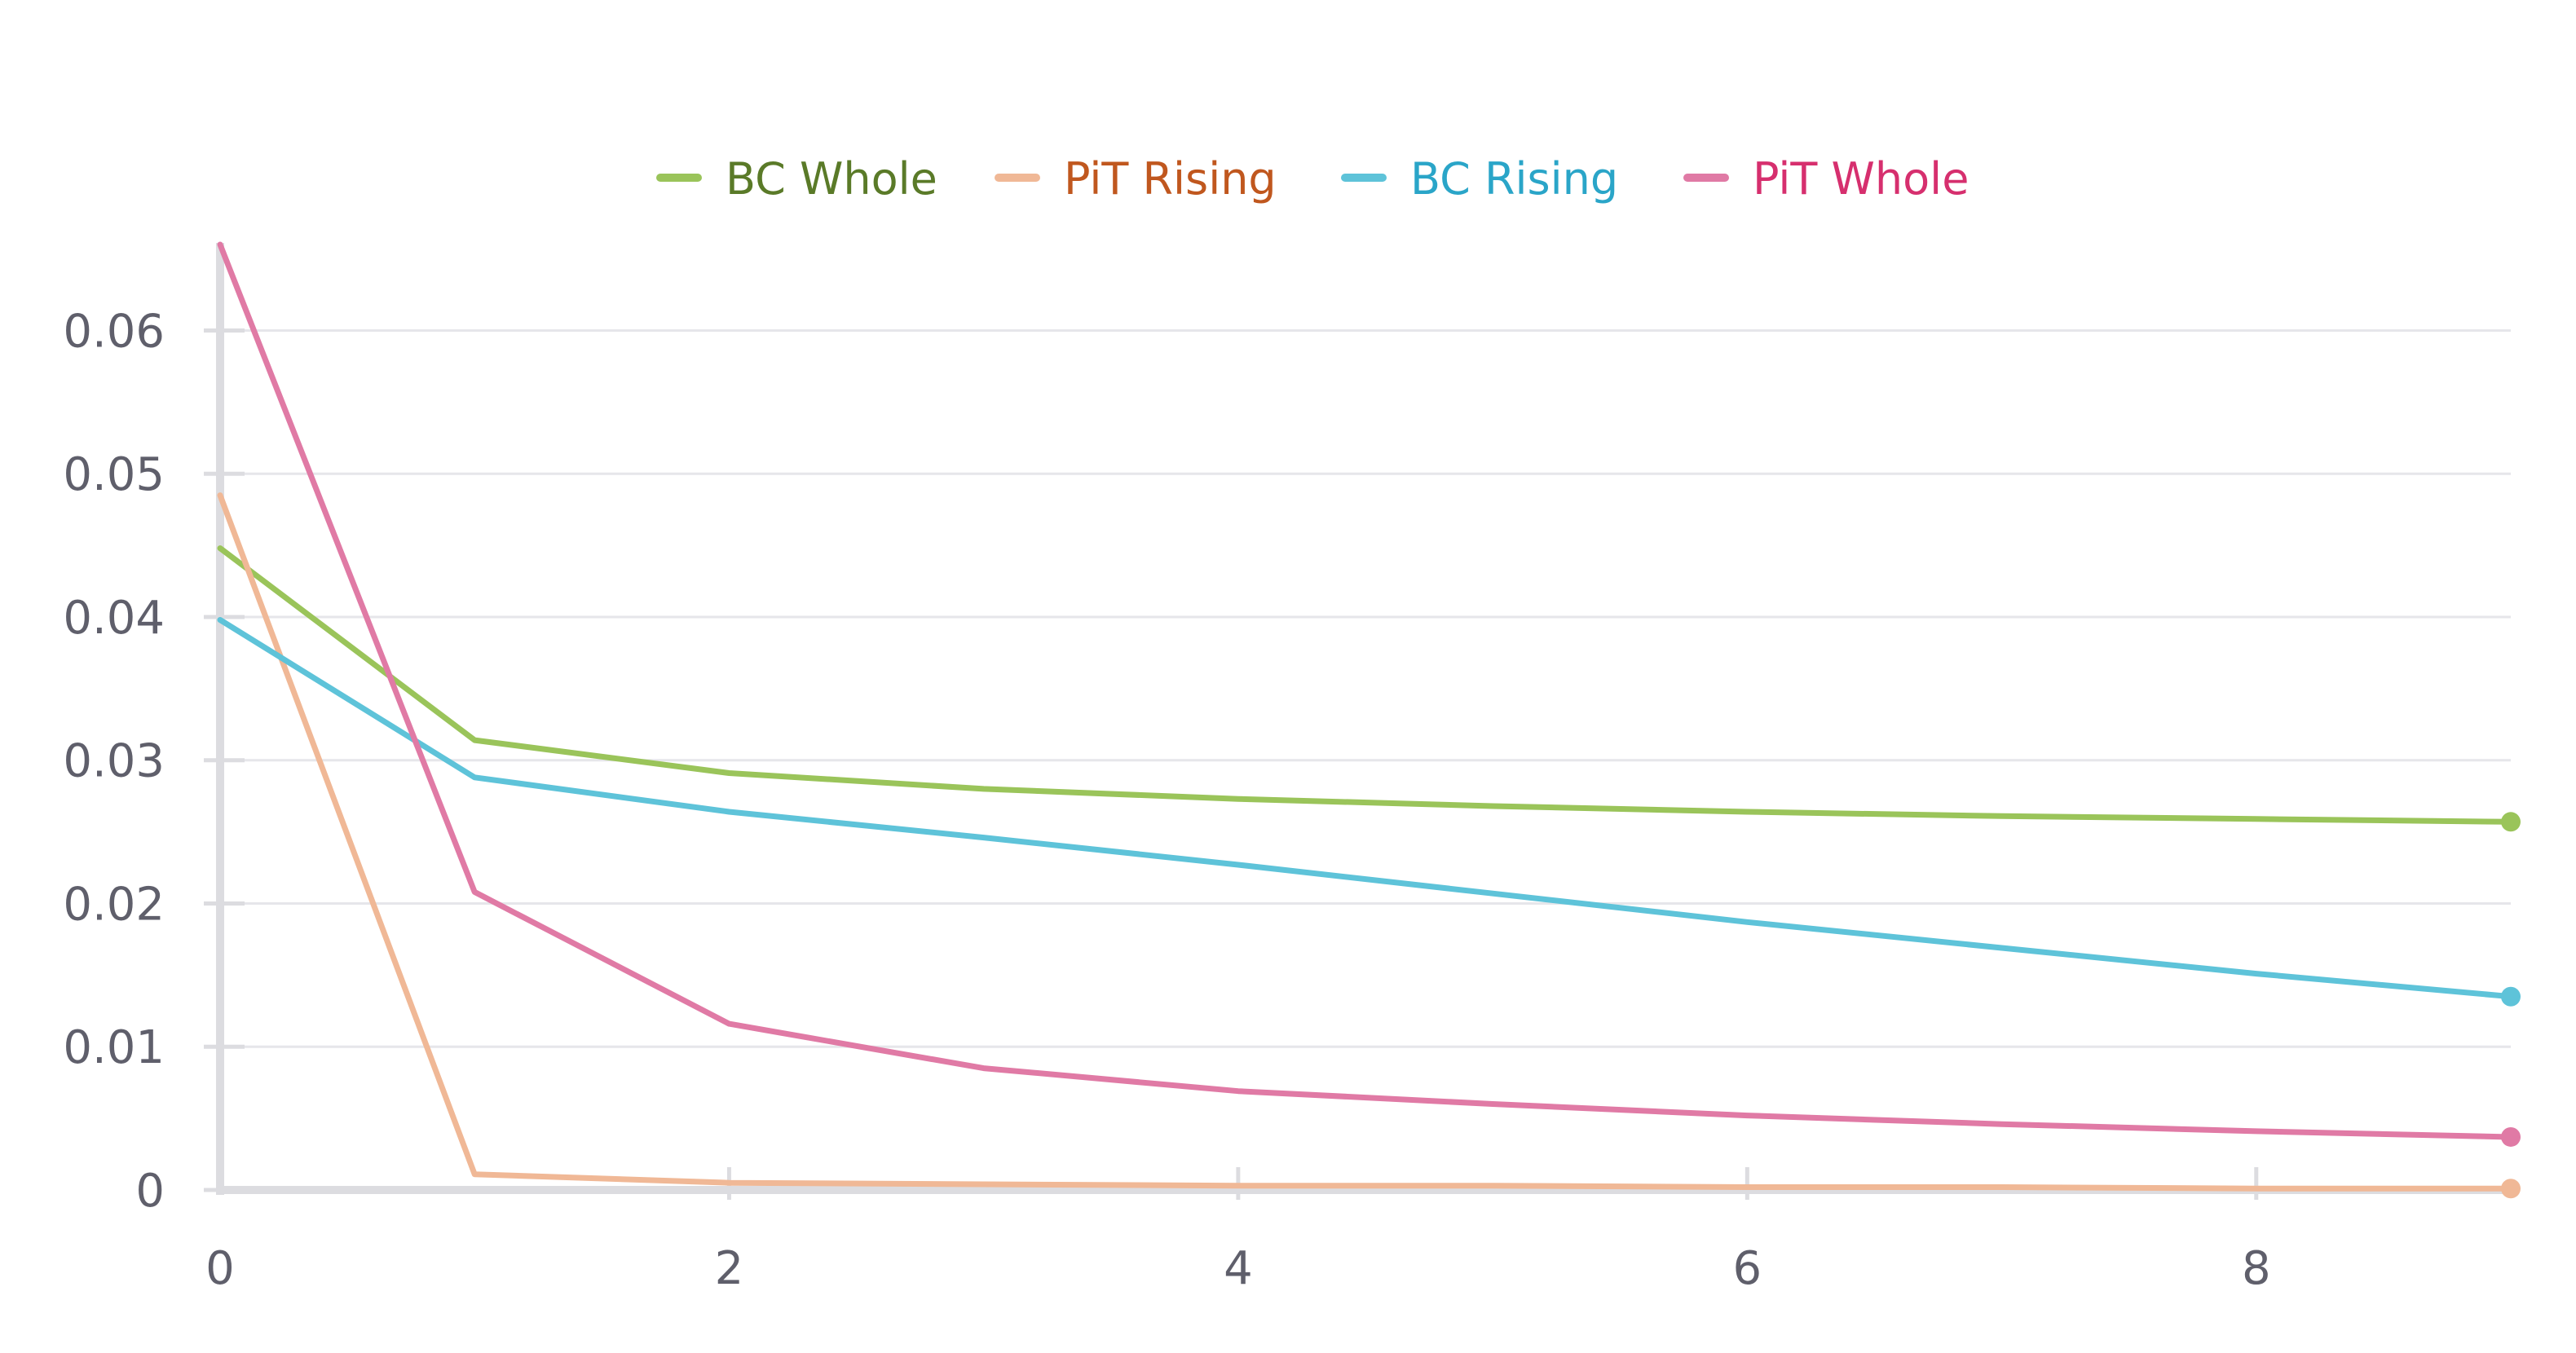  I want to click on legend-label: PiT Rising, so click(1170, 179).